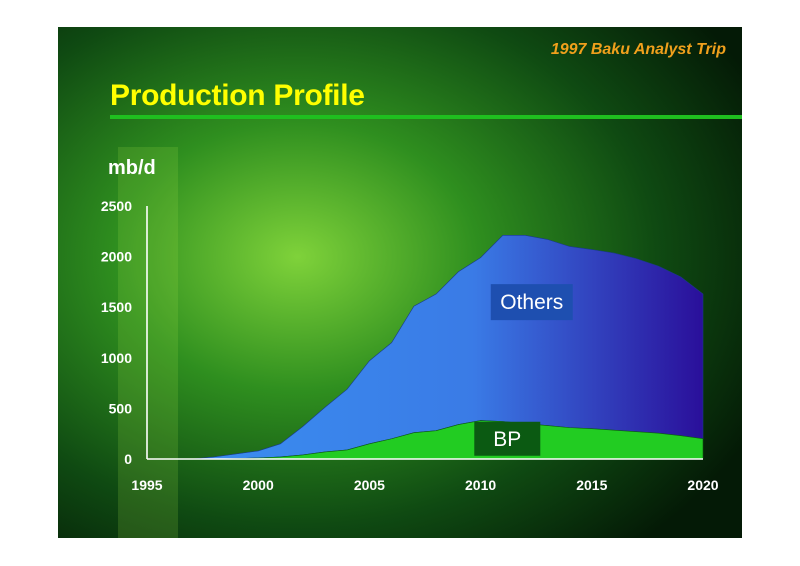 This screenshot has height=566, width=800. Describe the element at coordinates (148, 342) in the screenshot. I see `background-glow` at that location.